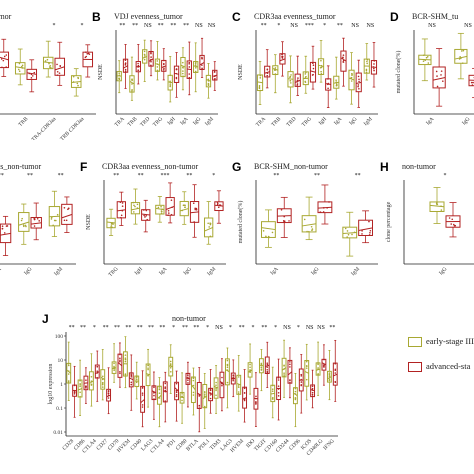 The width and height of the screenshot is (474, 474). I want to click on panel-d: D BCR-SHM_tu mutated clone(%) NS IgA NS IgG, so click(432, 75).